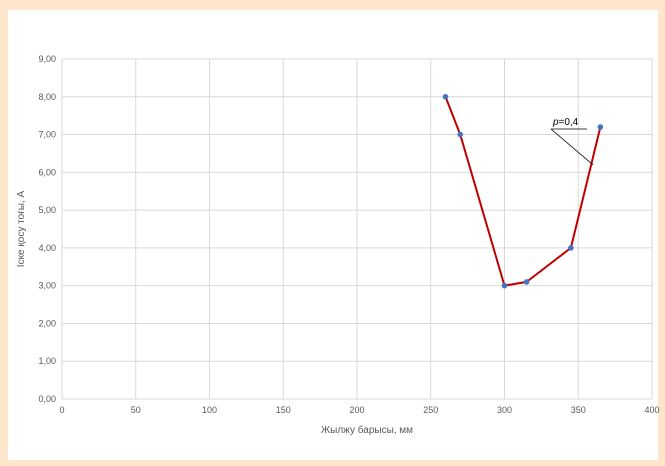 The width and height of the screenshot is (665, 466). Describe the element at coordinates (47, 172) in the screenshot. I see `y-tick-label: 6,00` at that location.